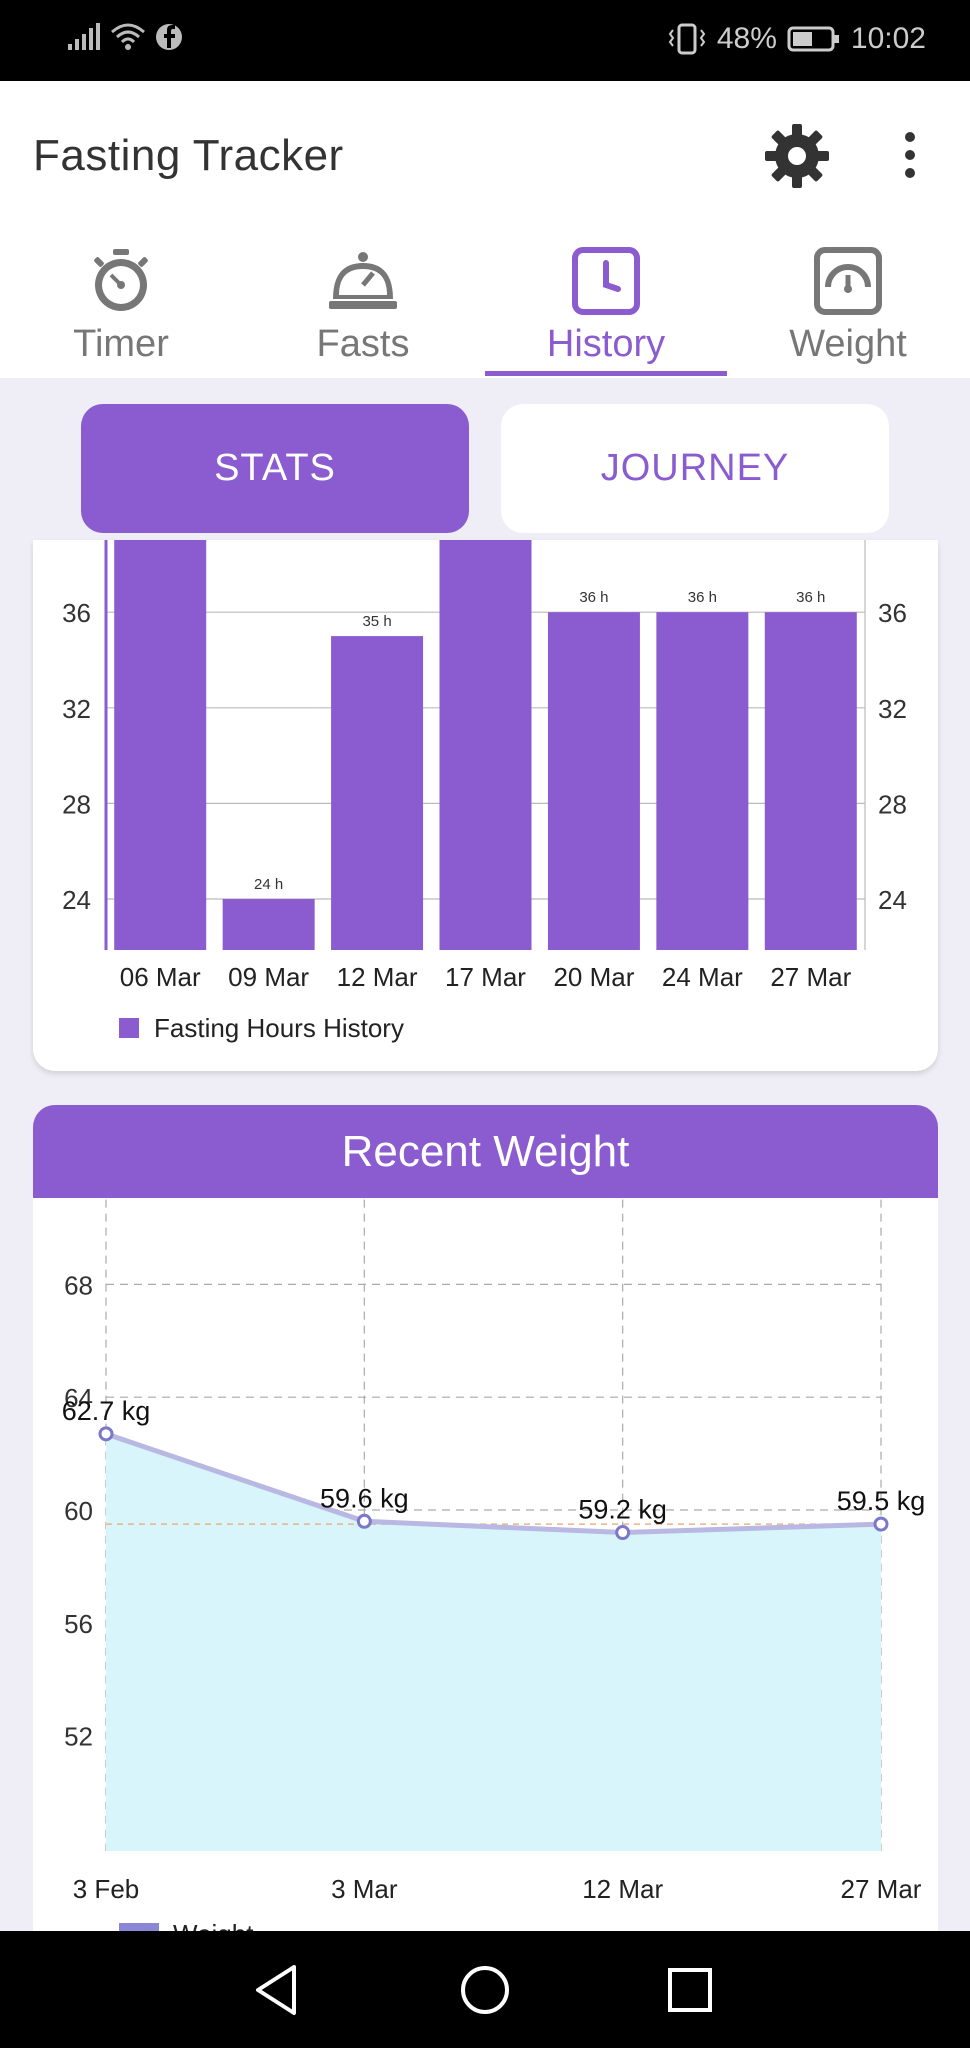  Describe the element at coordinates (881, 1501) in the screenshot. I see `weight-data-label: 59.5 kg` at that location.